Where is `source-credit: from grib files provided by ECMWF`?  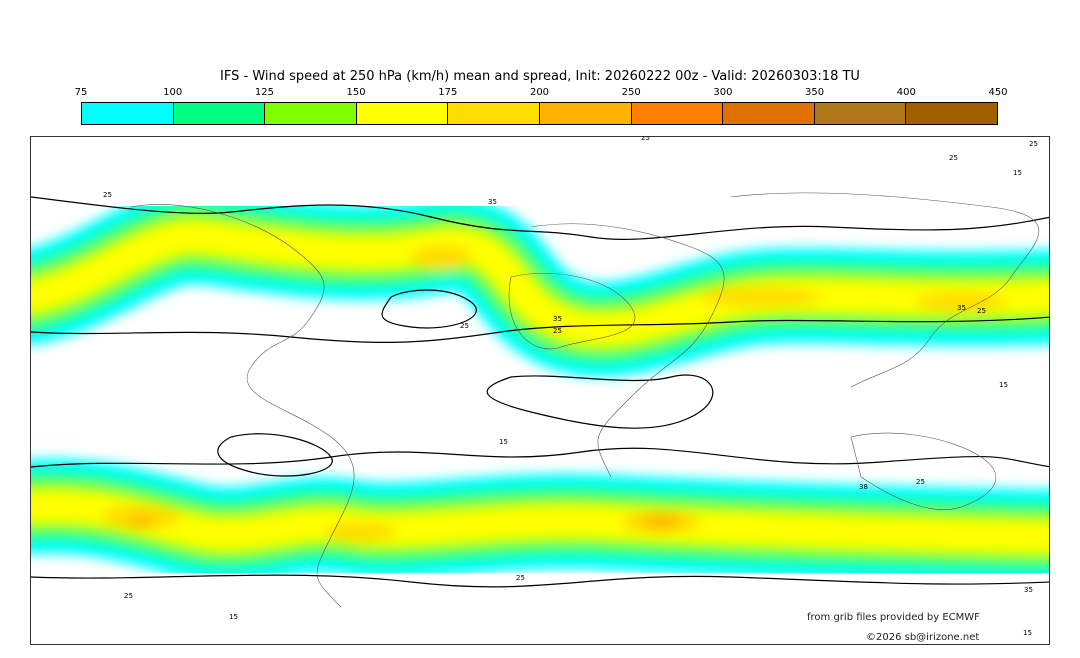
source-credit: from grib files provided by ECMWF is located at coordinates (893, 617).